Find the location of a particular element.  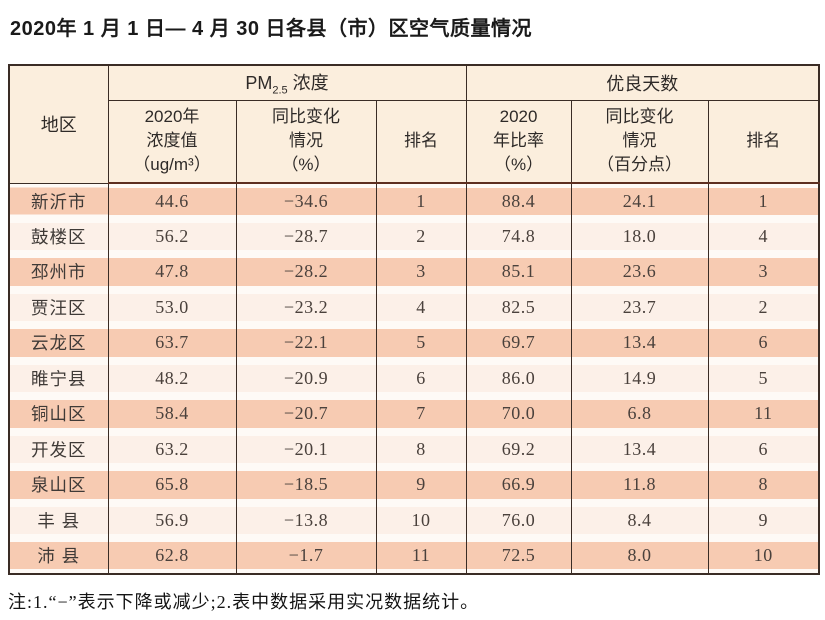

cell-good-change: 8.4 is located at coordinates (639, 520).